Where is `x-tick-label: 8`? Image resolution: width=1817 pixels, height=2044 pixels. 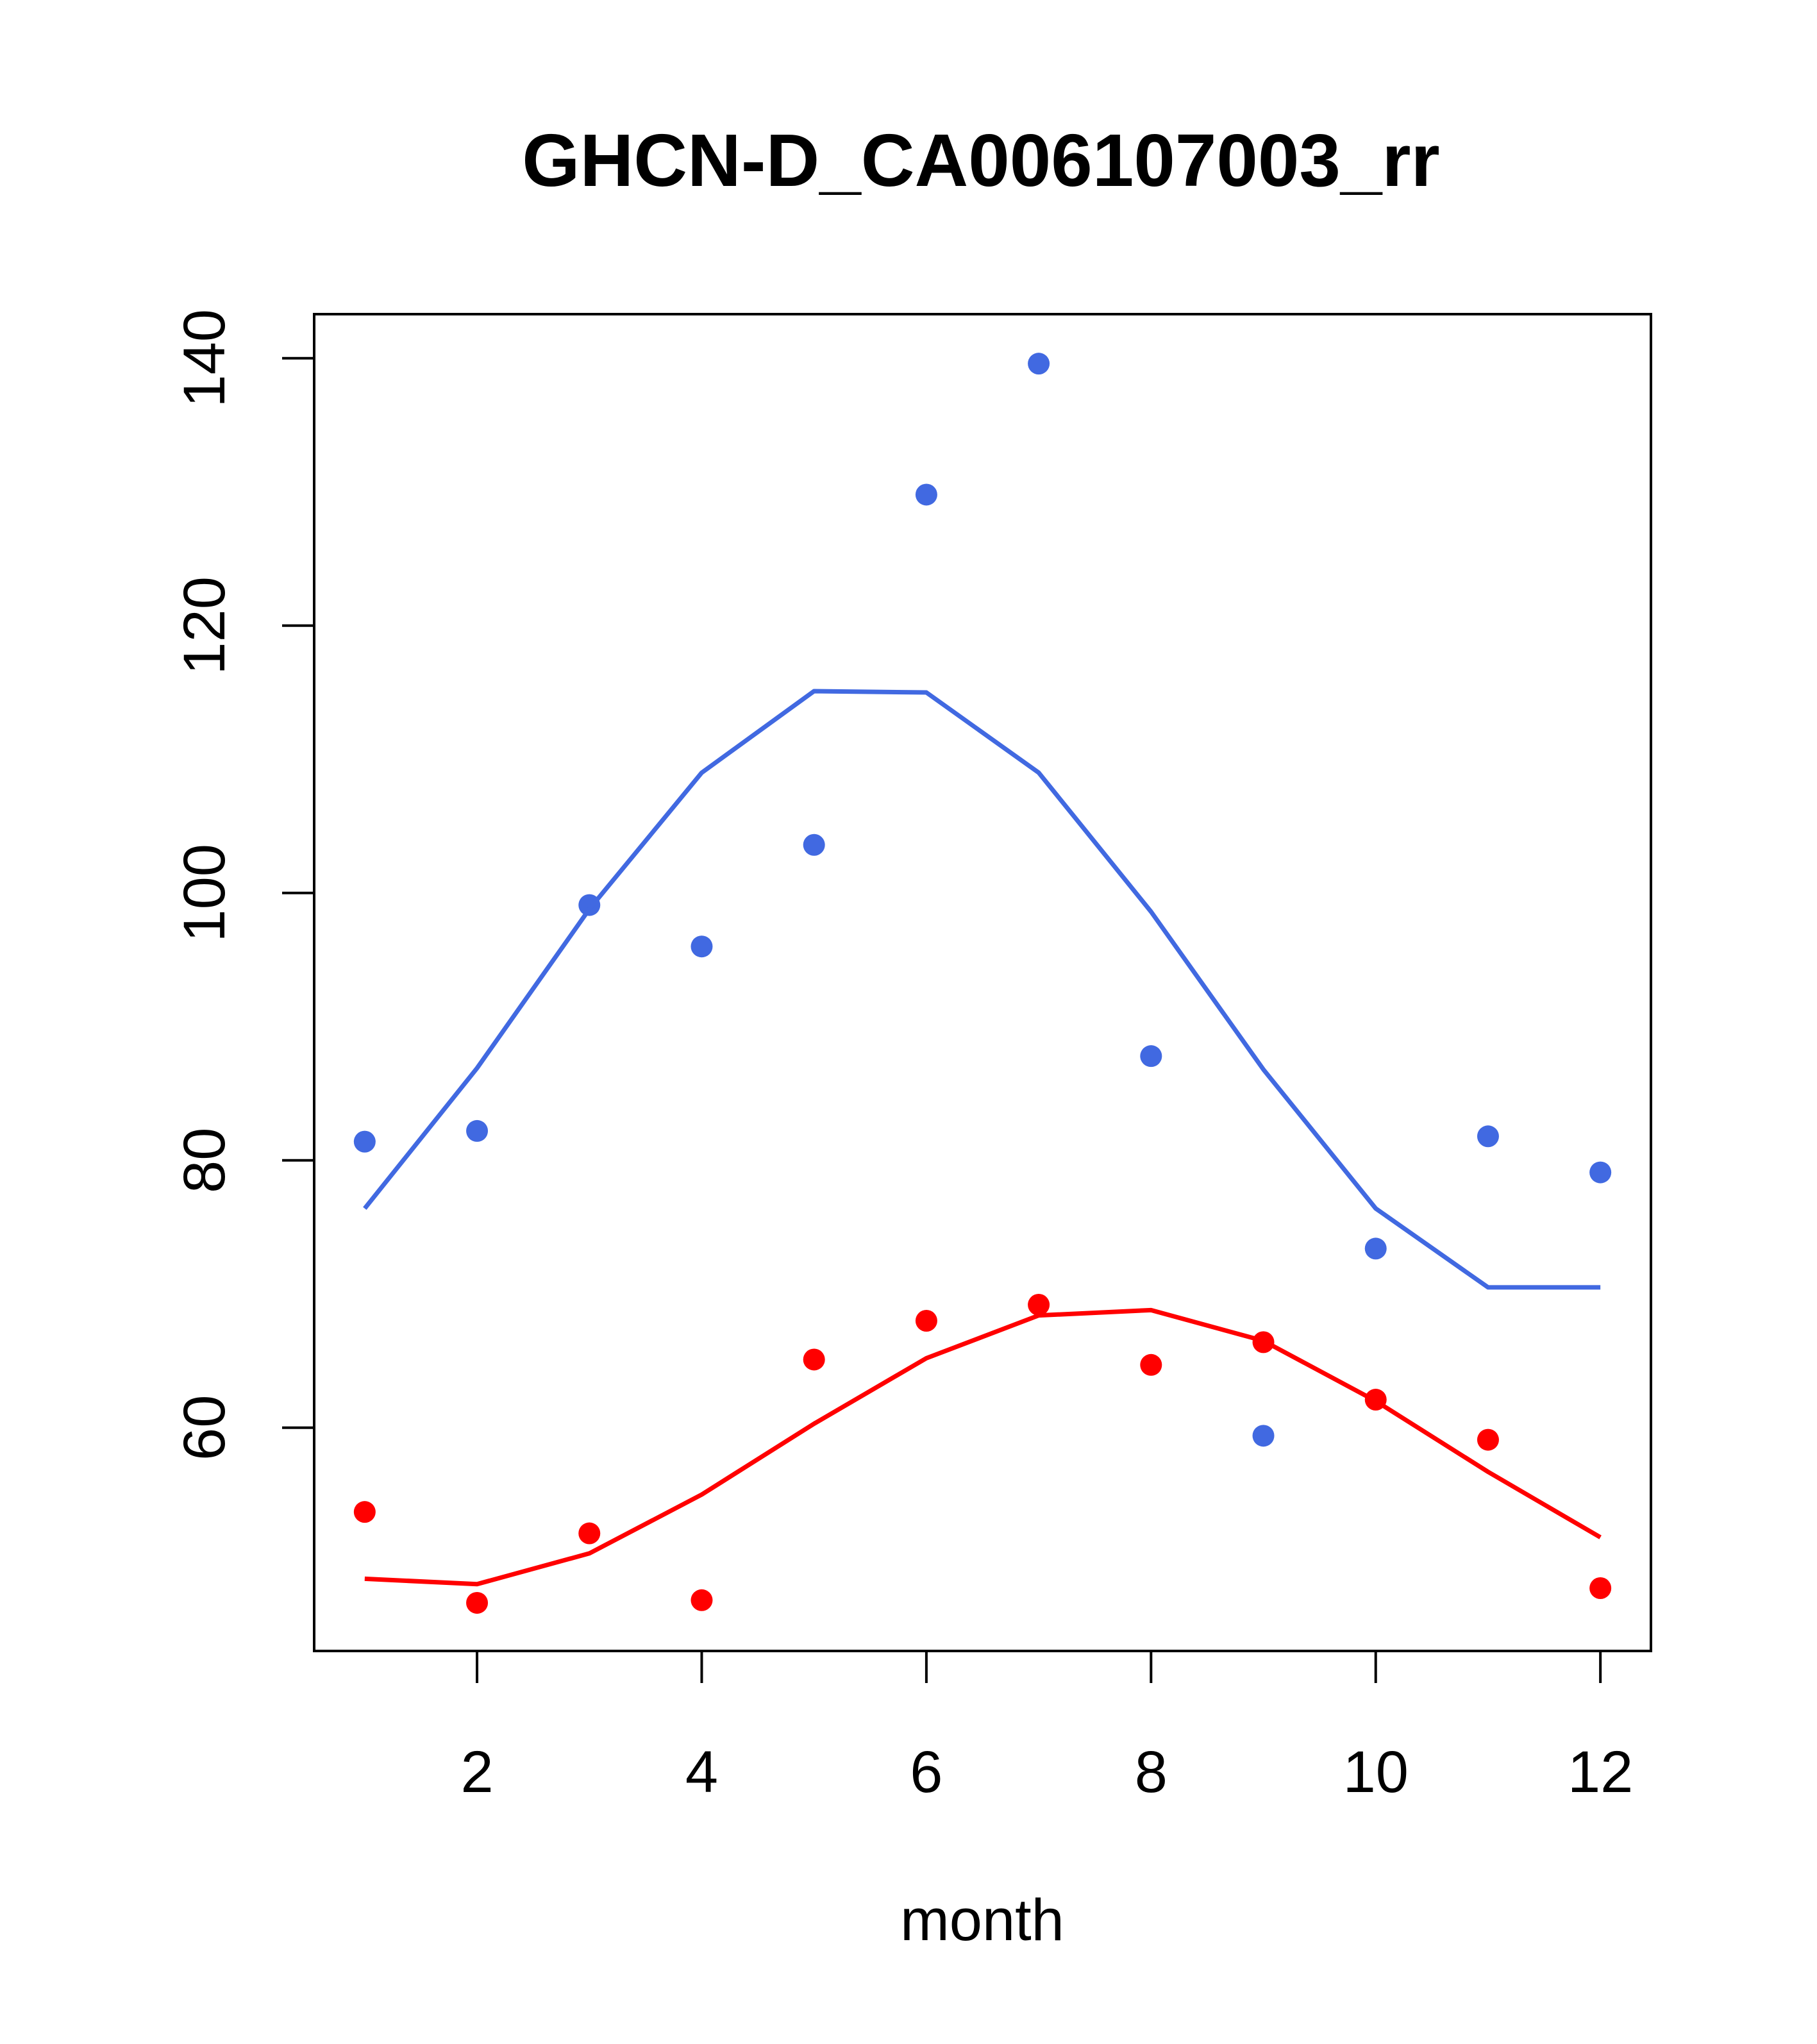
x-tick-label: 8 is located at coordinates (1151, 1772).